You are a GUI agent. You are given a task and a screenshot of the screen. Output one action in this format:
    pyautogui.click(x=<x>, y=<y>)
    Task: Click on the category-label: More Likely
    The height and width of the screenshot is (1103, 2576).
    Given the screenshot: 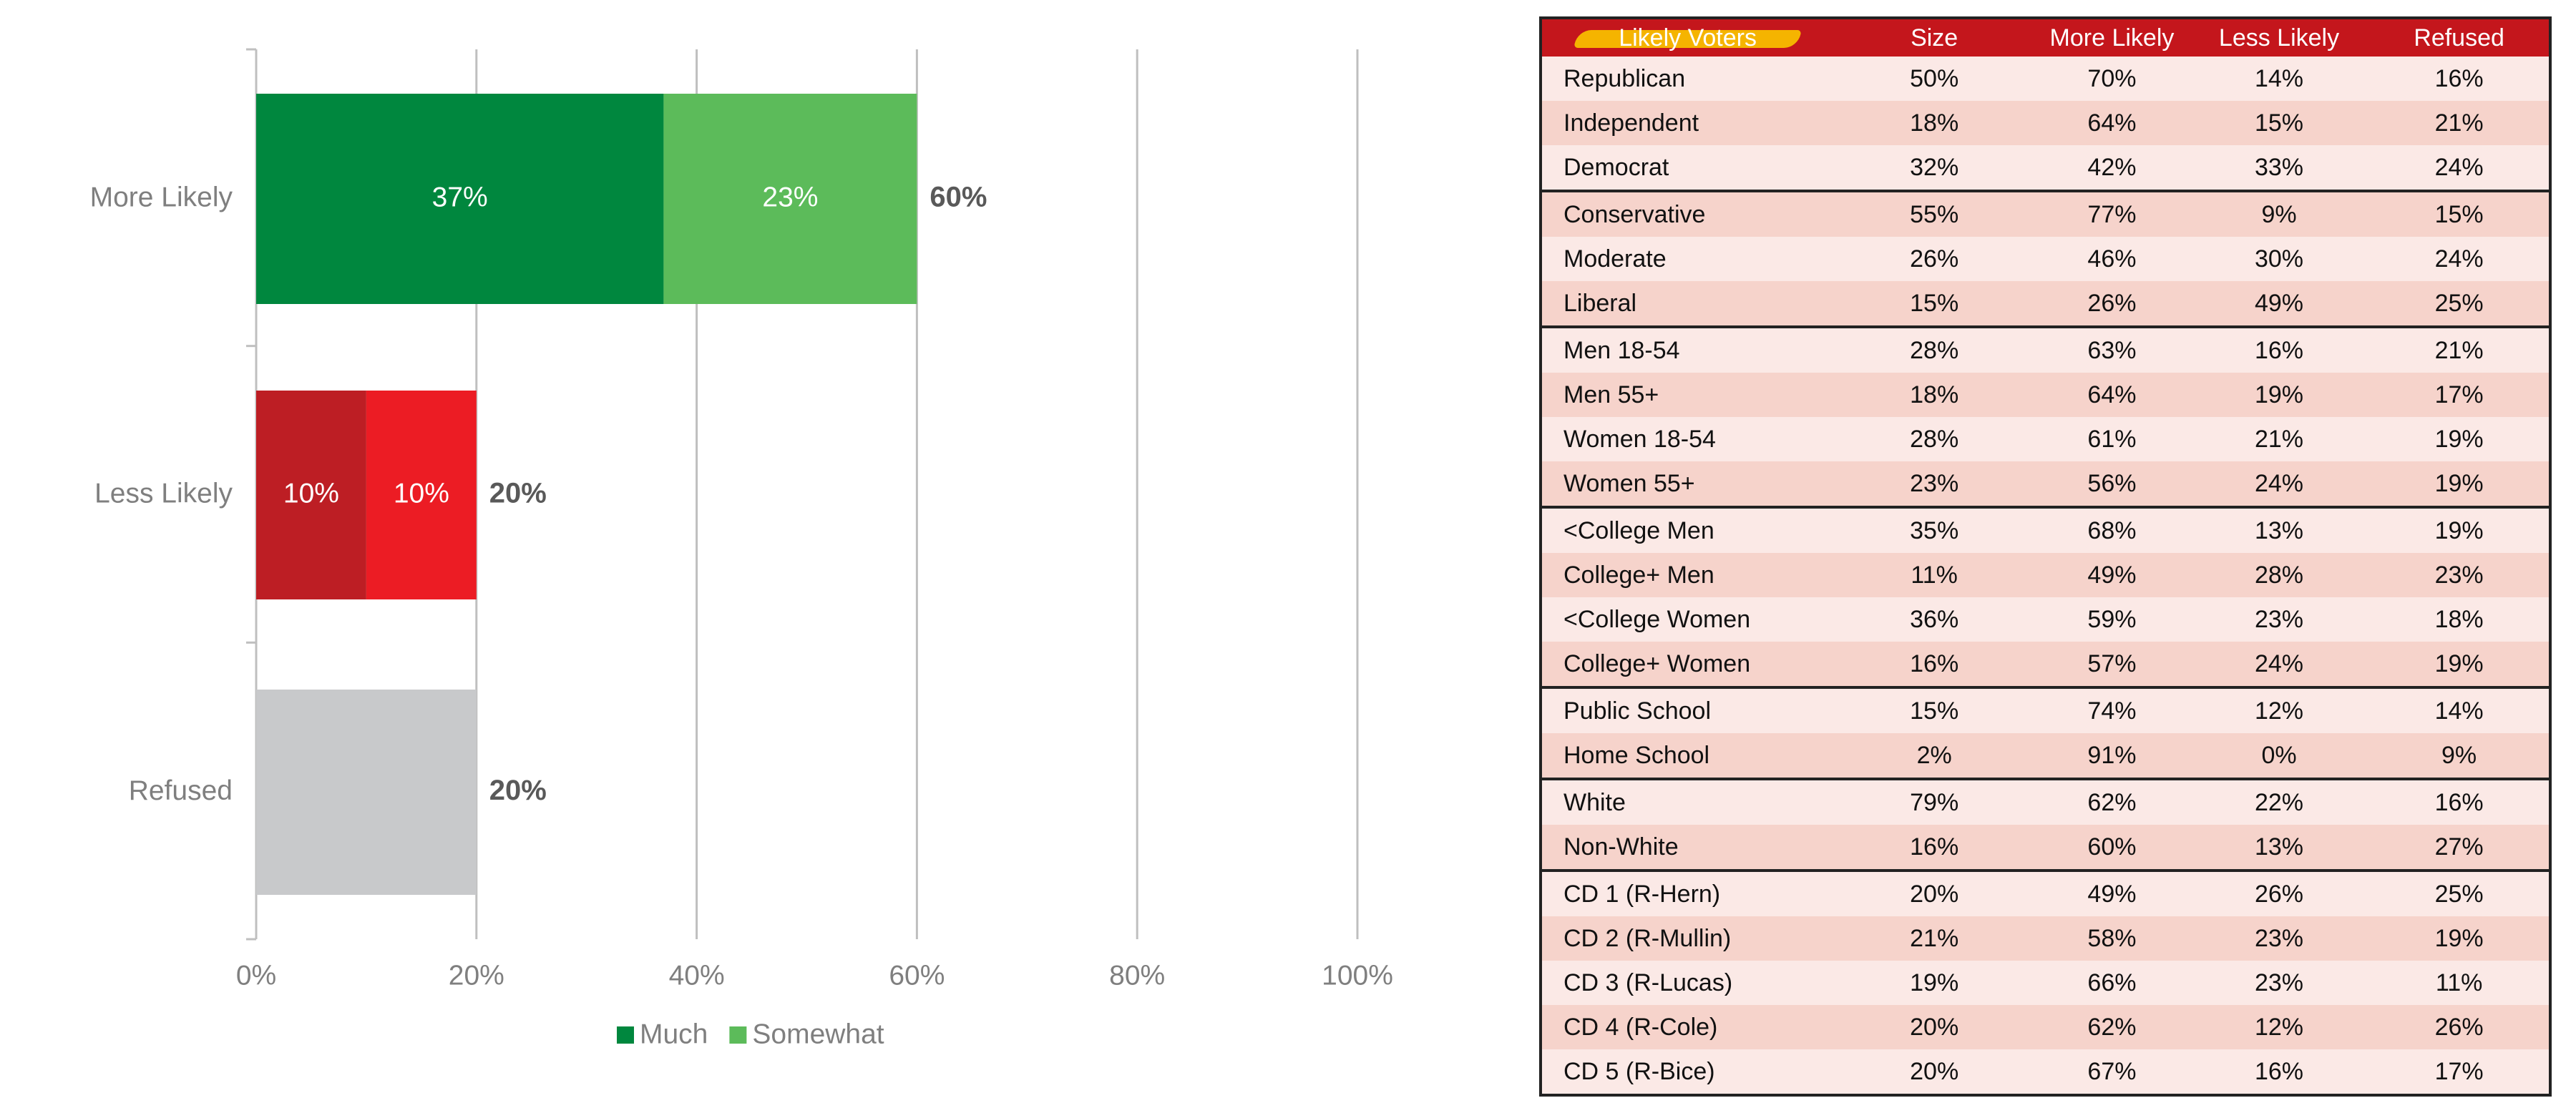 What is the action you would take?
    pyautogui.click(x=161, y=197)
    